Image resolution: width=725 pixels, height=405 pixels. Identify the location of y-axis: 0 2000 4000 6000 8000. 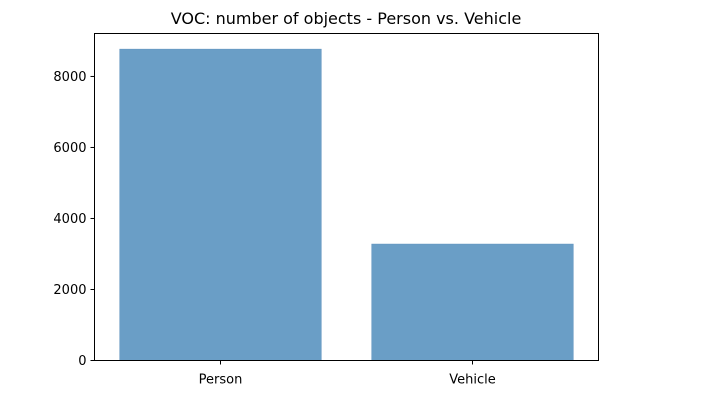
(74, 219).